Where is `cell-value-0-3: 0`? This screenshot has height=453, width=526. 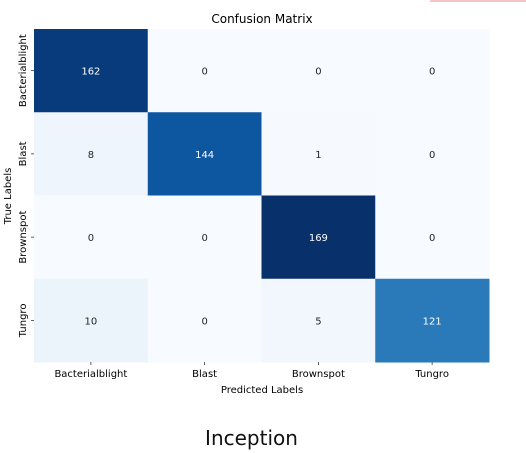
cell-value-0-3: 0 is located at coordinates (432, 72).